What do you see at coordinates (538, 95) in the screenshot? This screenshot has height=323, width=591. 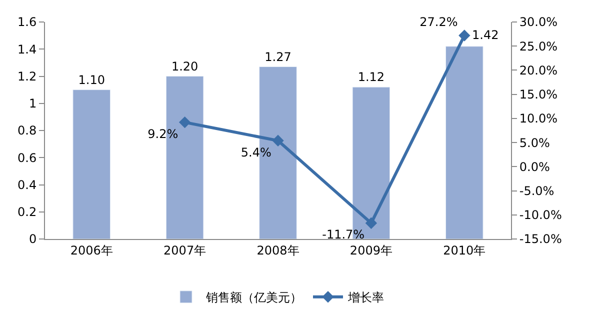 I see `y2-tick-label: 15.0%` at bounding box center [538, 95].